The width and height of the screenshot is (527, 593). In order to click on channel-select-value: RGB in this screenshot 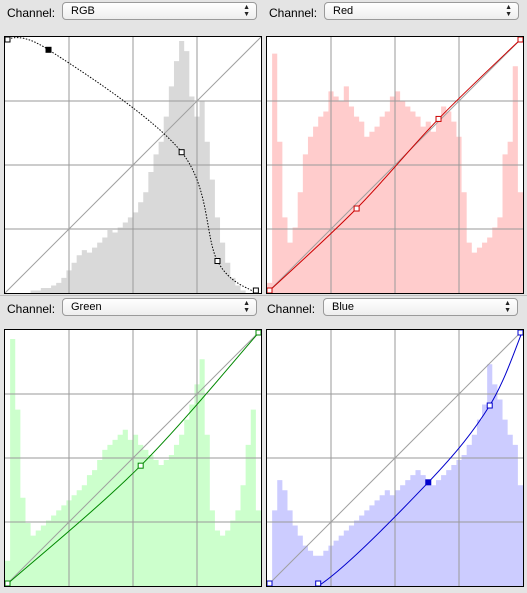, I will do `click(83, 11)`.